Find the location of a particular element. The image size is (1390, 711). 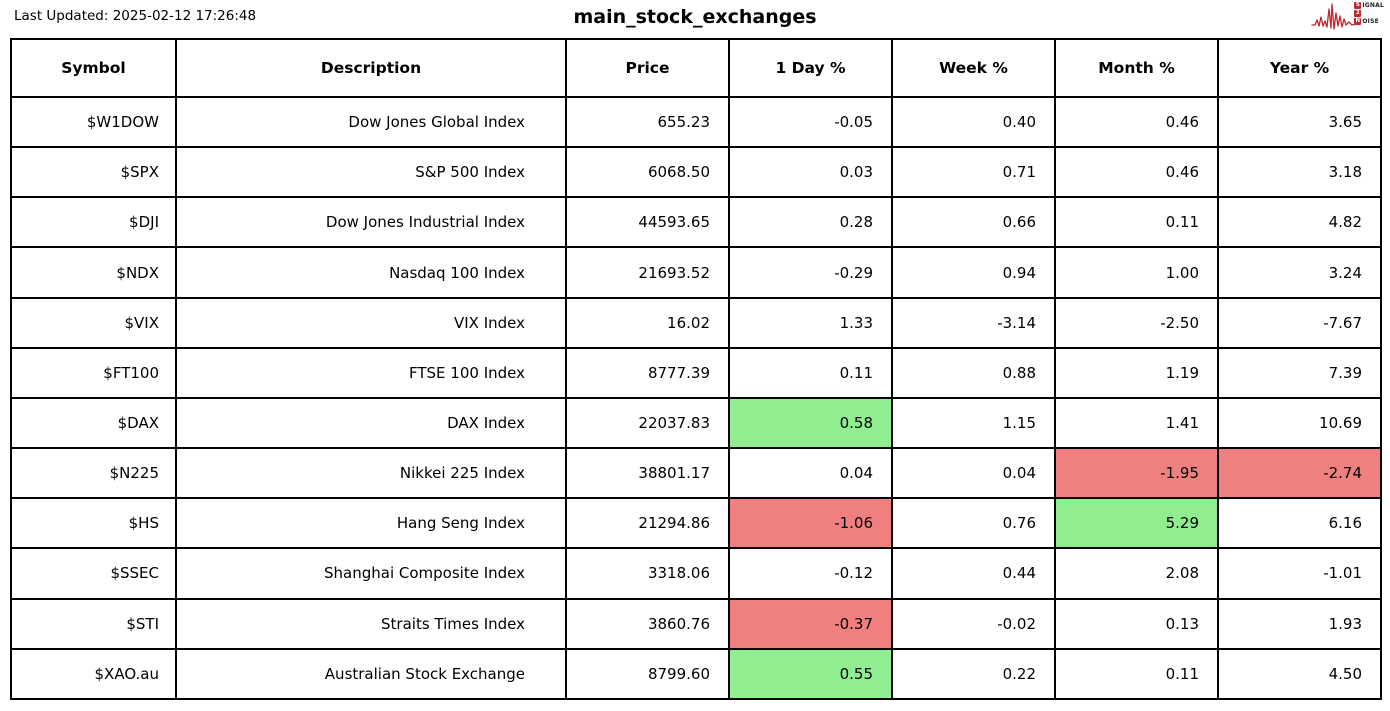

week-pct-cell: 0.76 is located at coordinates (973, 523).